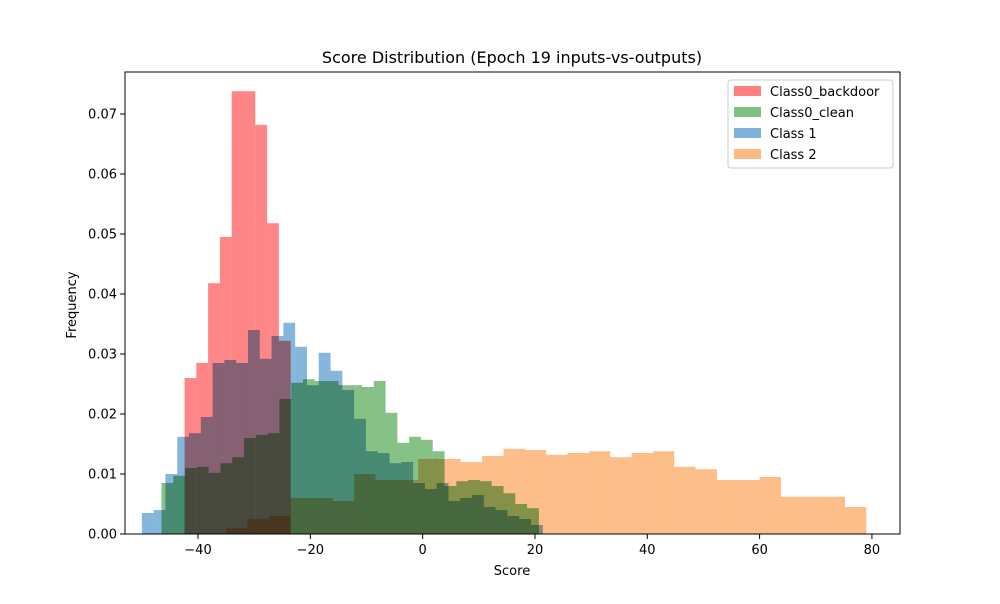 This screenshot has width=1000, height=604. What do you see at coordinates (825, 92) in the screenshot?
I see `legend-label: Class0_backdoor` at bounding box center [825, 92].